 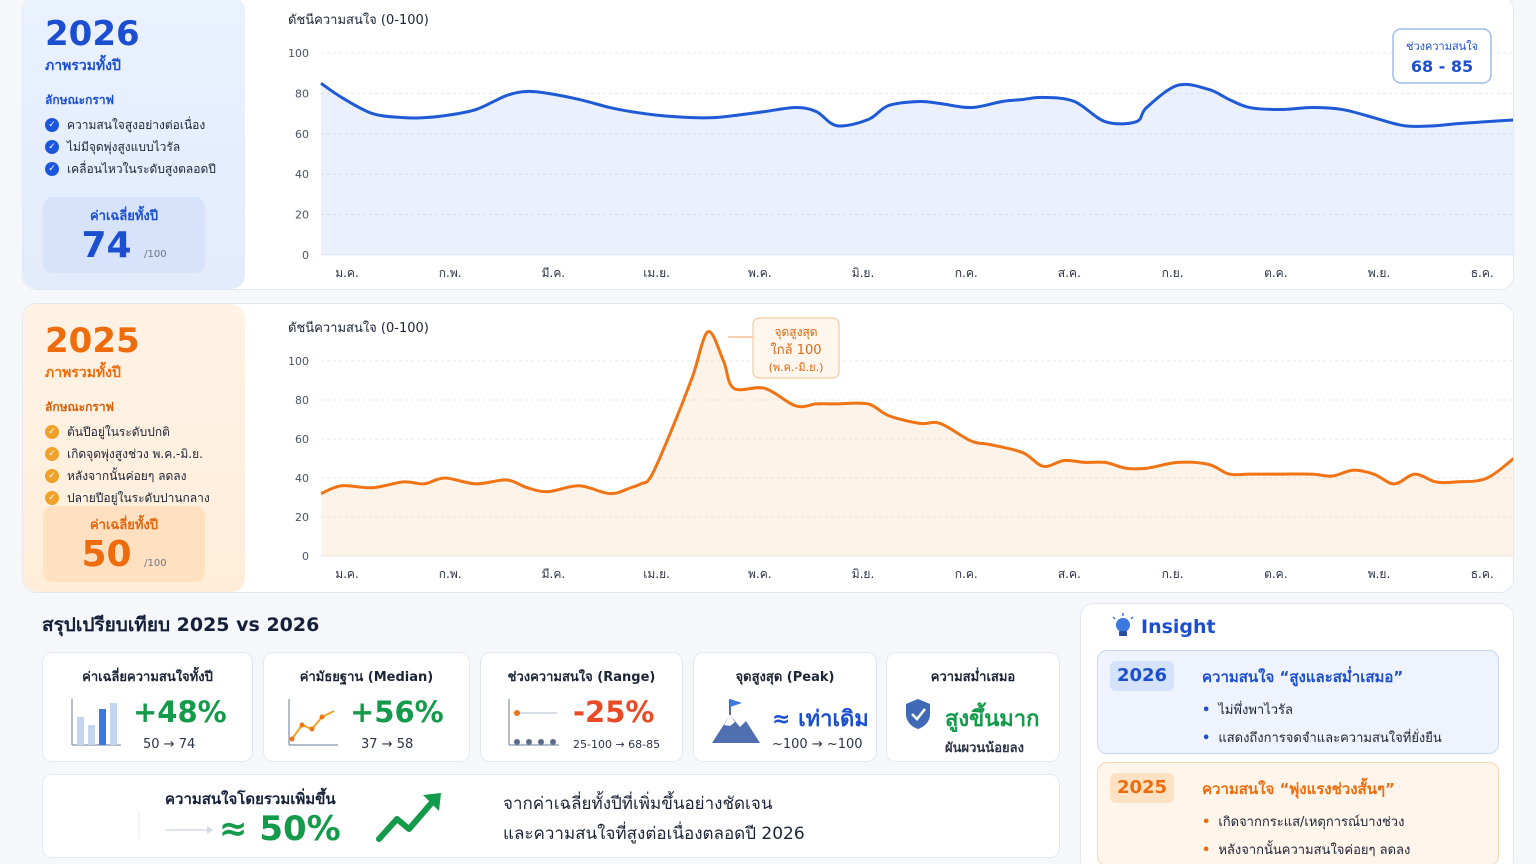 I want to click on insight-bullet: • ไม่พึ่งพาไวรัล, so click(x=1247, y=710).